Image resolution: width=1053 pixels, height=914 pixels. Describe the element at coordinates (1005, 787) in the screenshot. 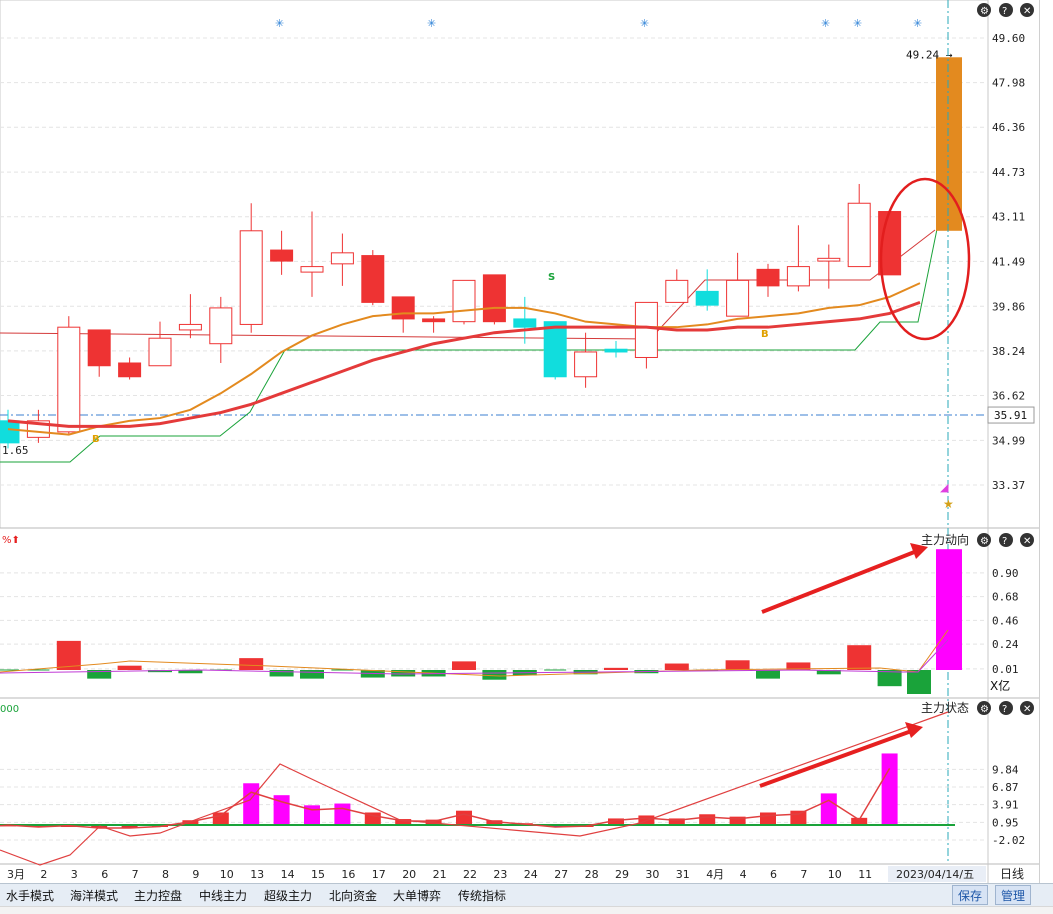

I see `state-tick-label: 6.87` at that location.